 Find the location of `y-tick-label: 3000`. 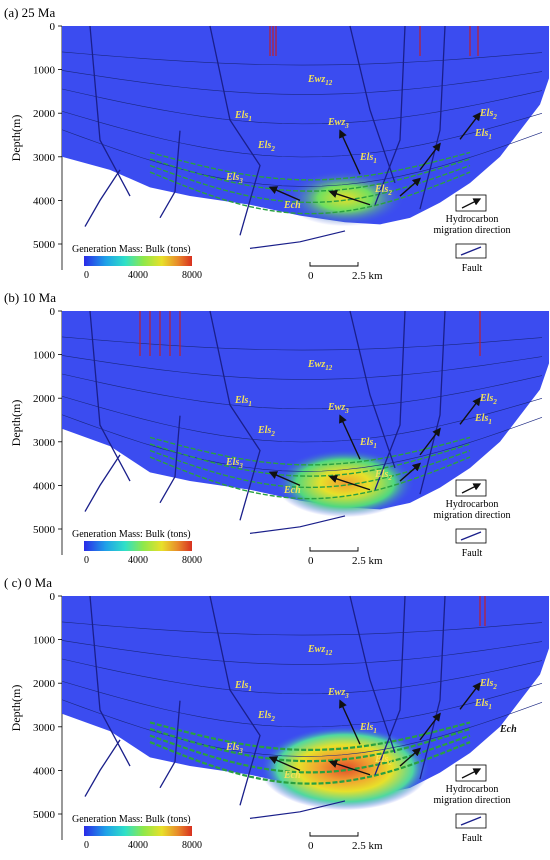

y-tick-label: 3000 is located at coordinates (44, 443).